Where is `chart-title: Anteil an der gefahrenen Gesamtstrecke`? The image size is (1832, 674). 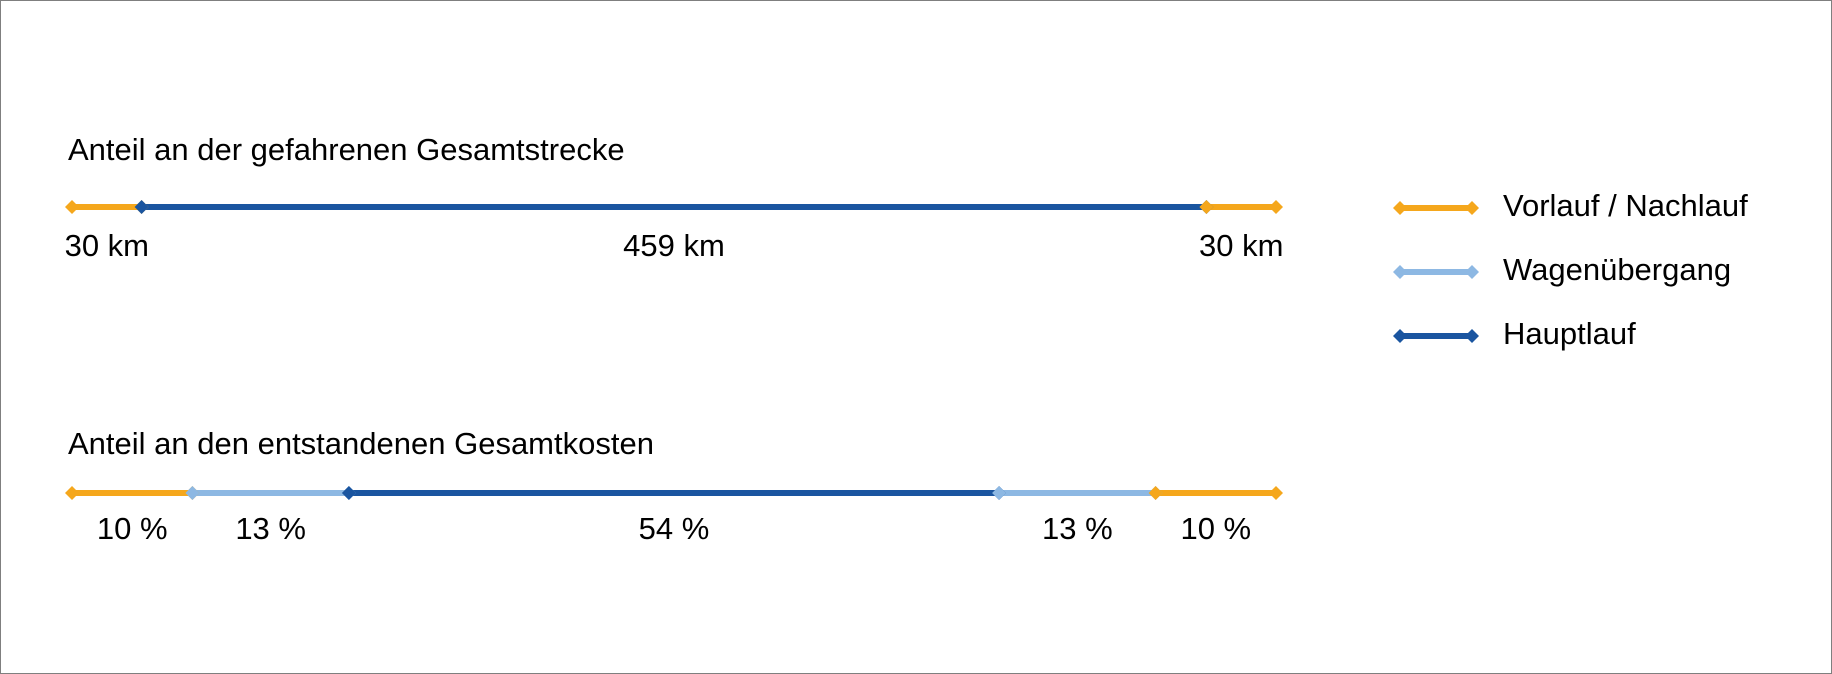
chart-title: Anteil an der gefahrenen Gesamtstrecke is located at coordinates (346, 149).